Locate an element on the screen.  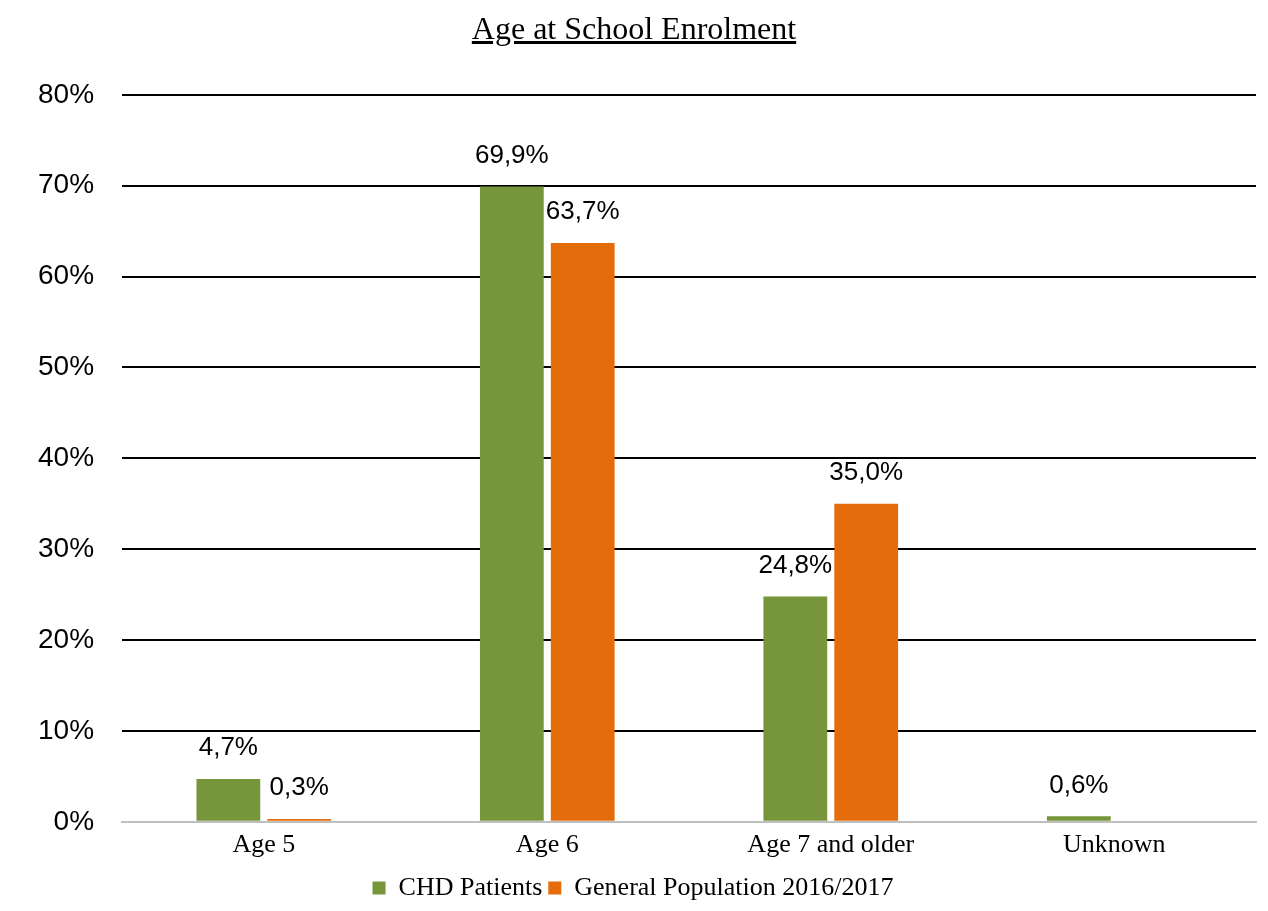
y-tick-label: 70% is located at coordinates (66, 184).